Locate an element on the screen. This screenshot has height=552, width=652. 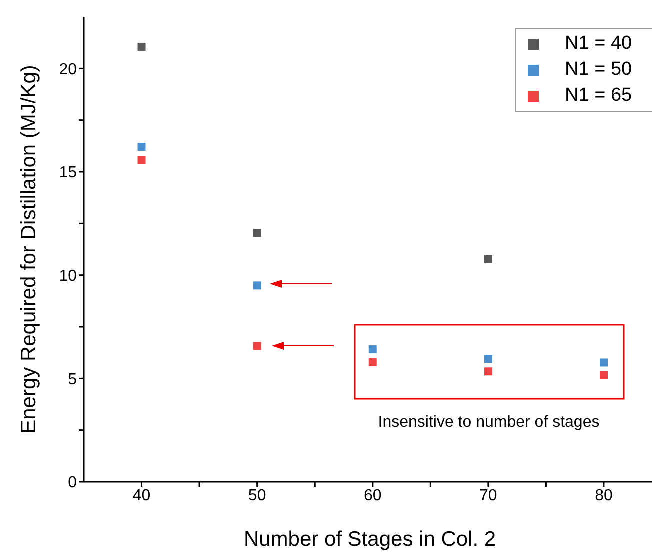
y-tick-label: 10 is located at coordinates (68, 277).